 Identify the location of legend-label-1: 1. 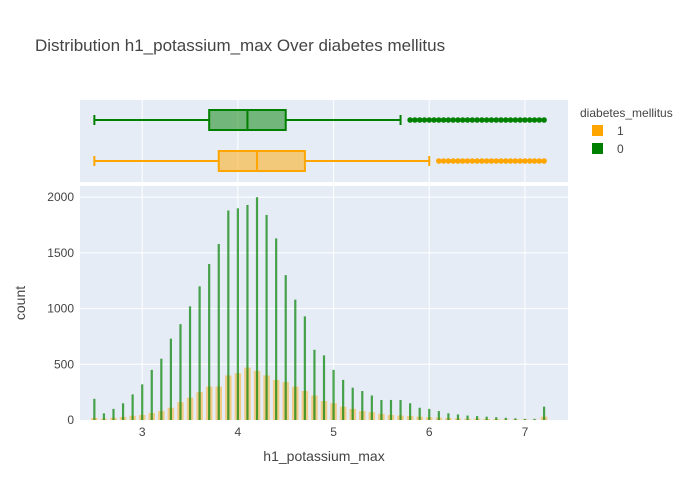
(620, 131).